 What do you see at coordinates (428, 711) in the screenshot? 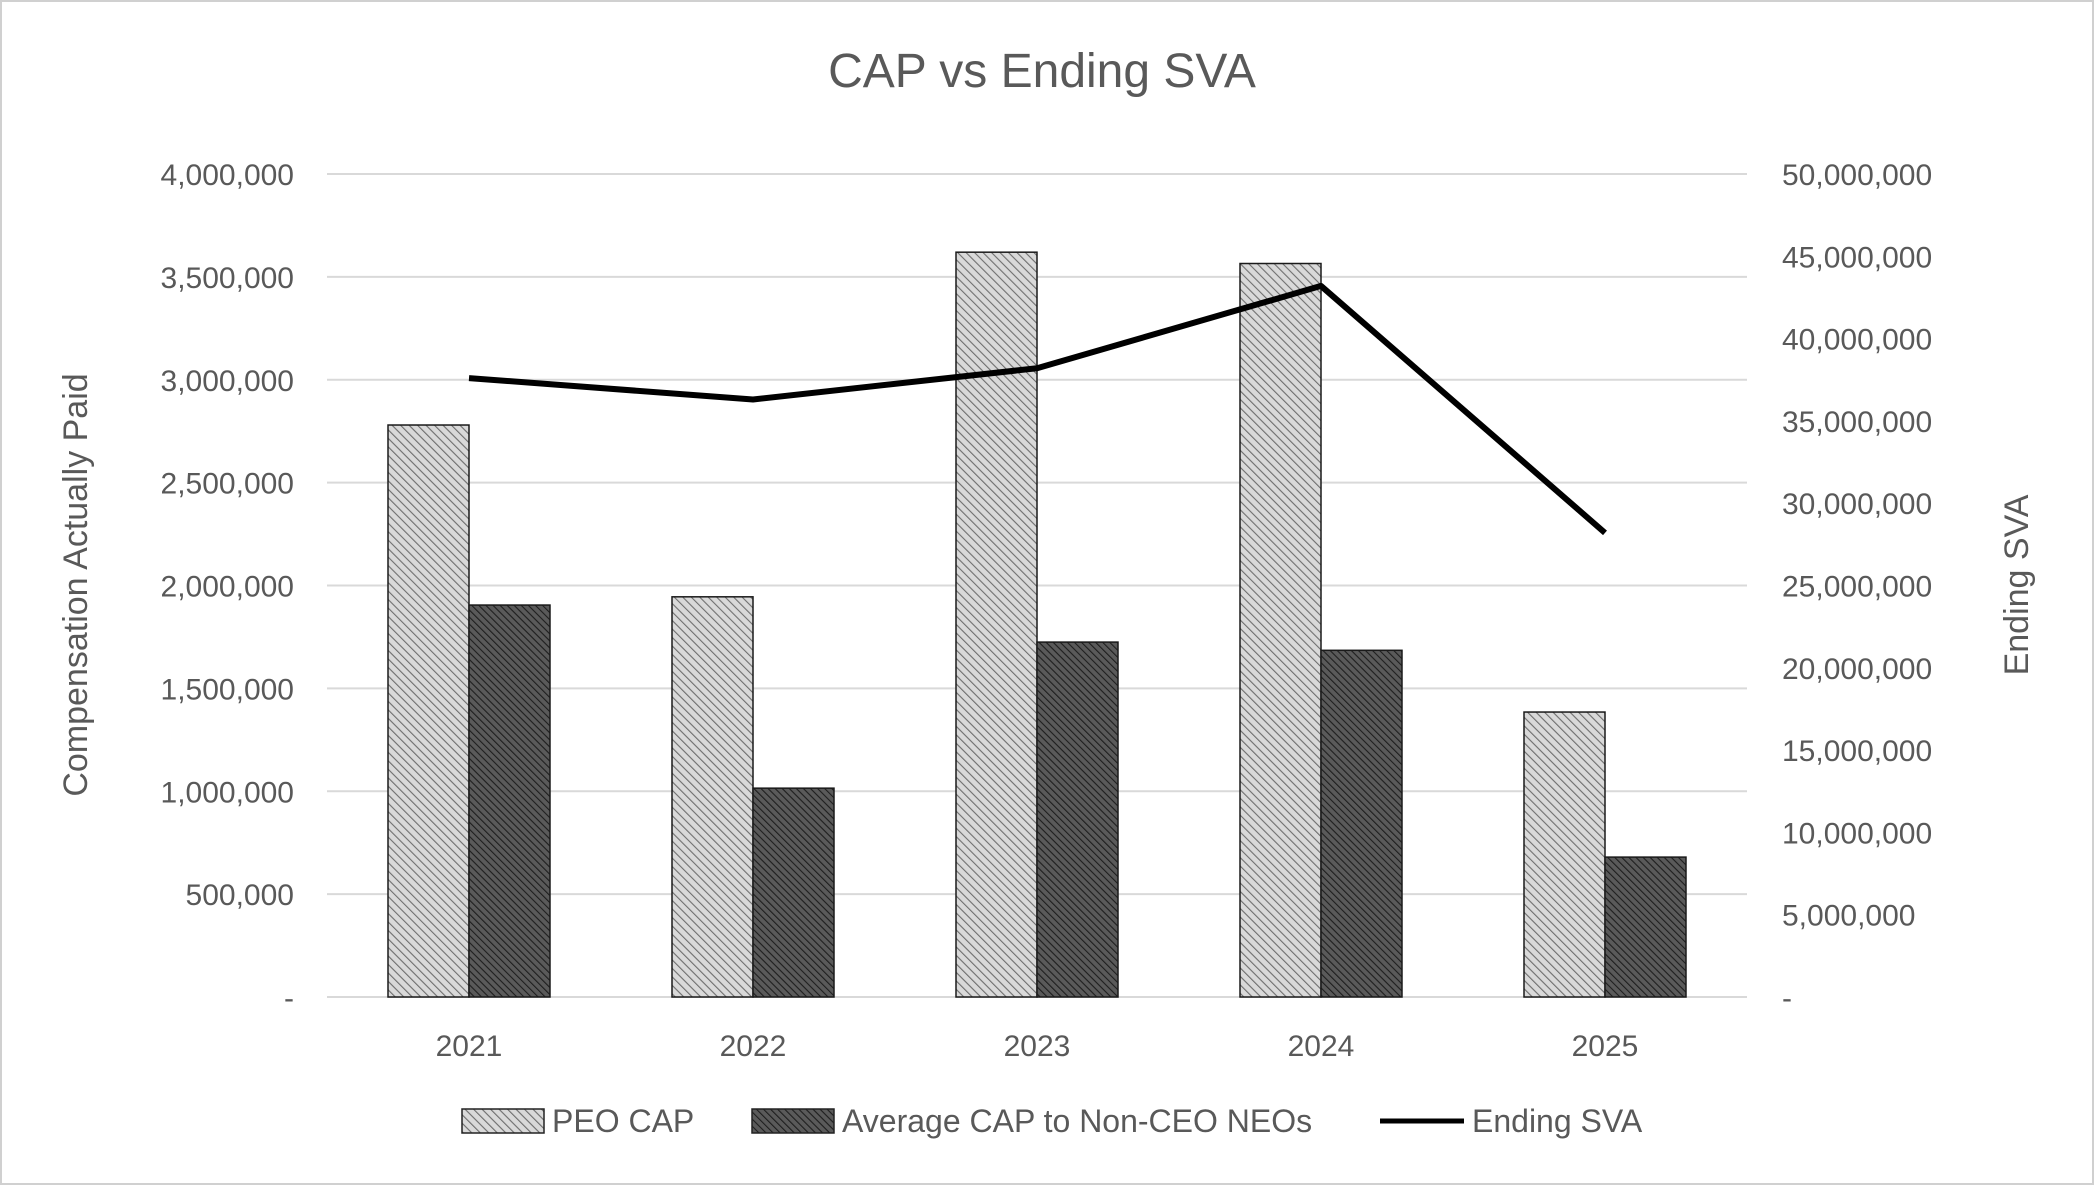
I see `bar-peo-cap-2021` at bounding box center [428, 711].